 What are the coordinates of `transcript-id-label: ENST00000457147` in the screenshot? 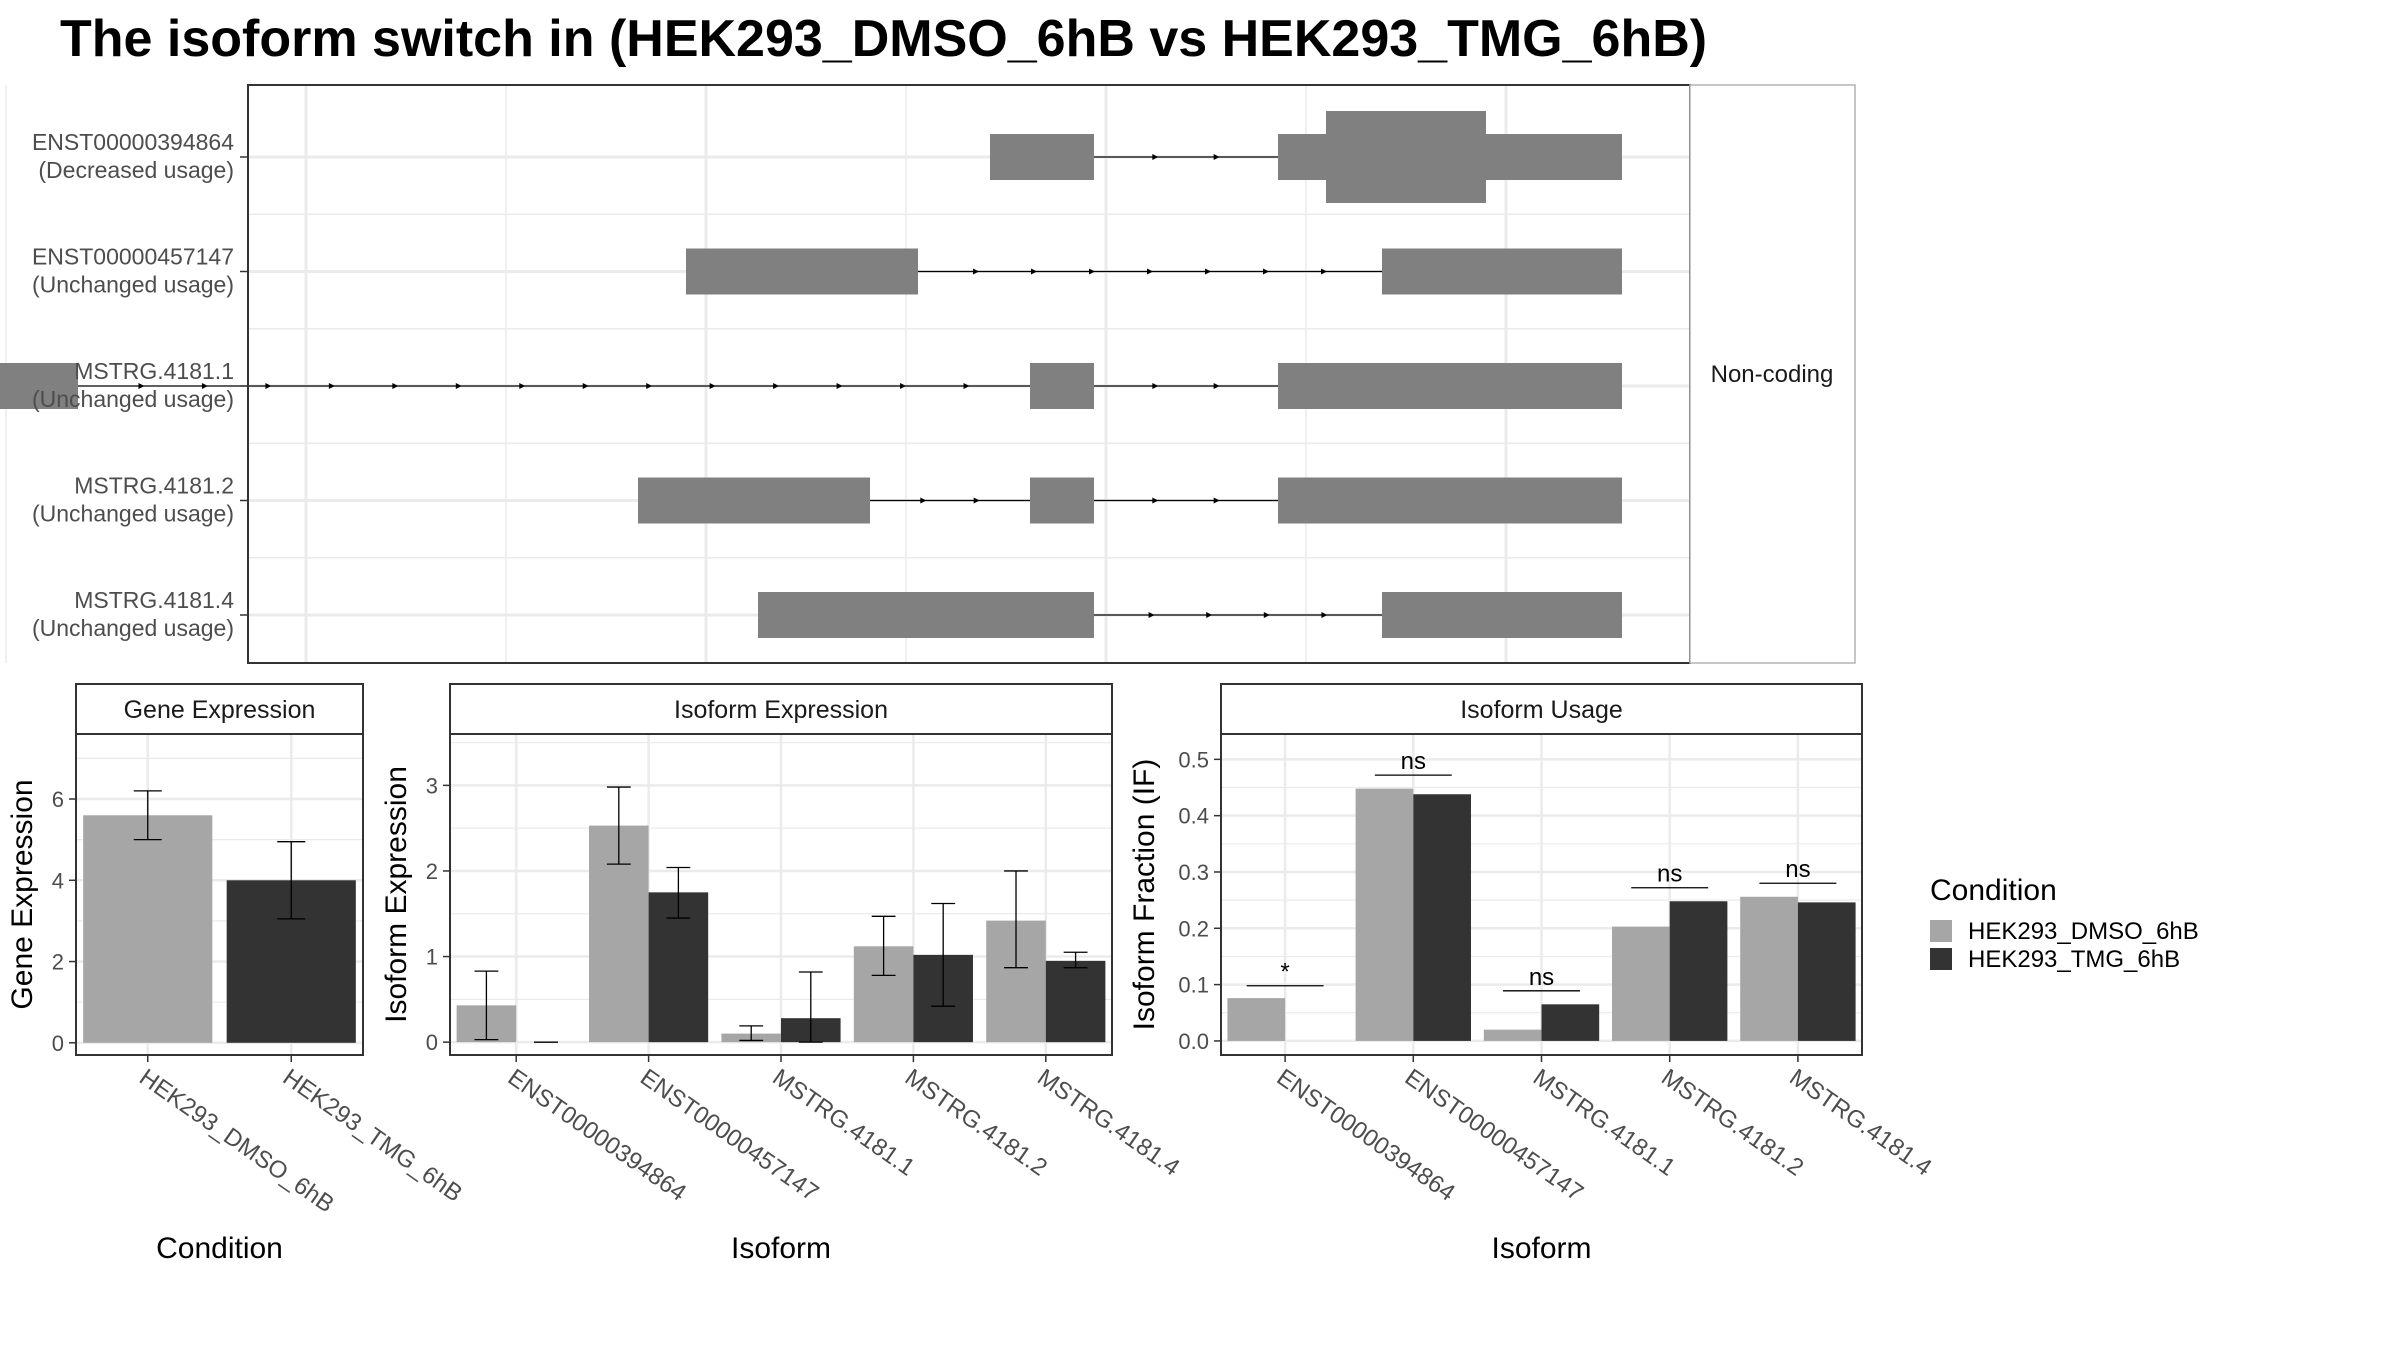 It's located at (133, 257).